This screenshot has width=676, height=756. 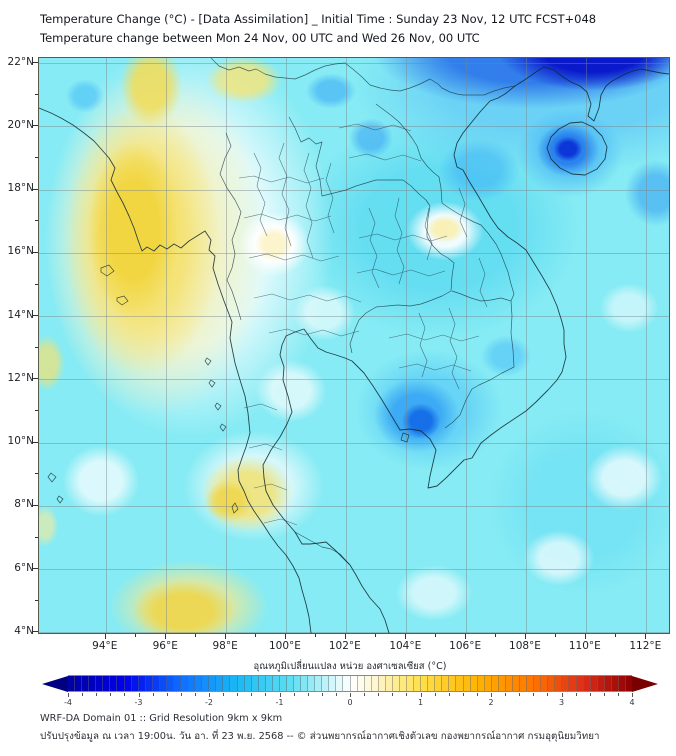 I want to click on border-myanmar-thailand, so click(x=230, y=226).